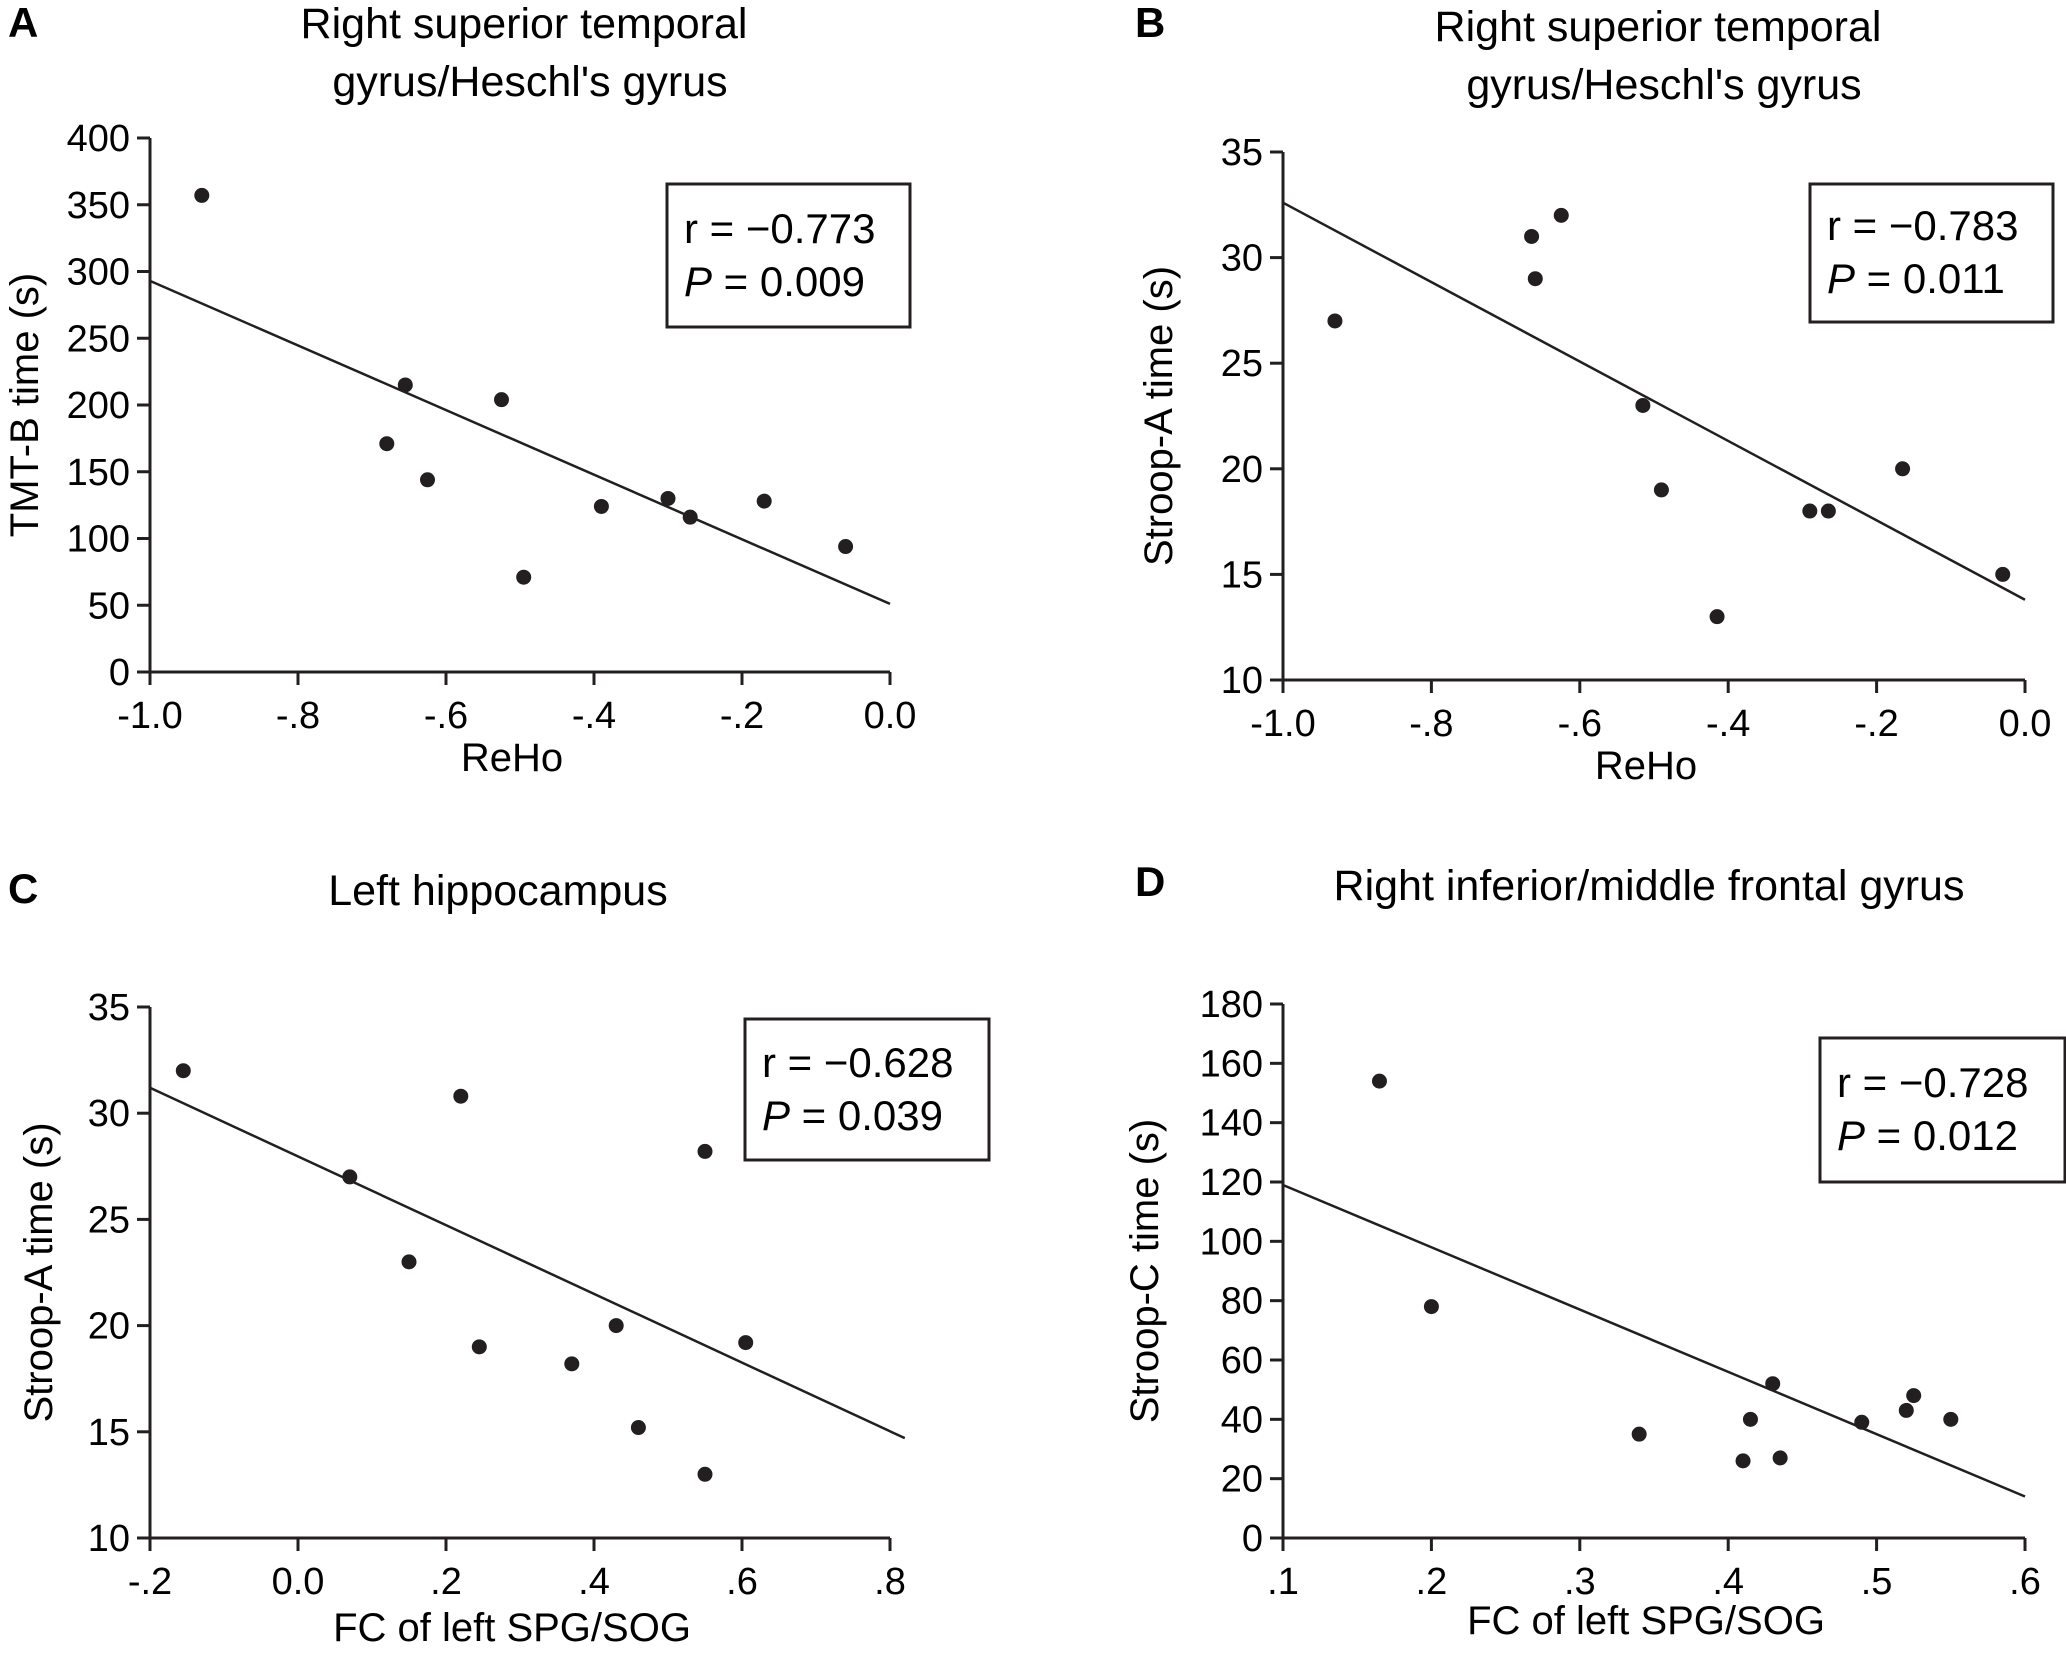 Image resolution: width=2066 pixels, height=1664 pixels. I want to click on x-tick-label: .4, so click(1728, 1582).